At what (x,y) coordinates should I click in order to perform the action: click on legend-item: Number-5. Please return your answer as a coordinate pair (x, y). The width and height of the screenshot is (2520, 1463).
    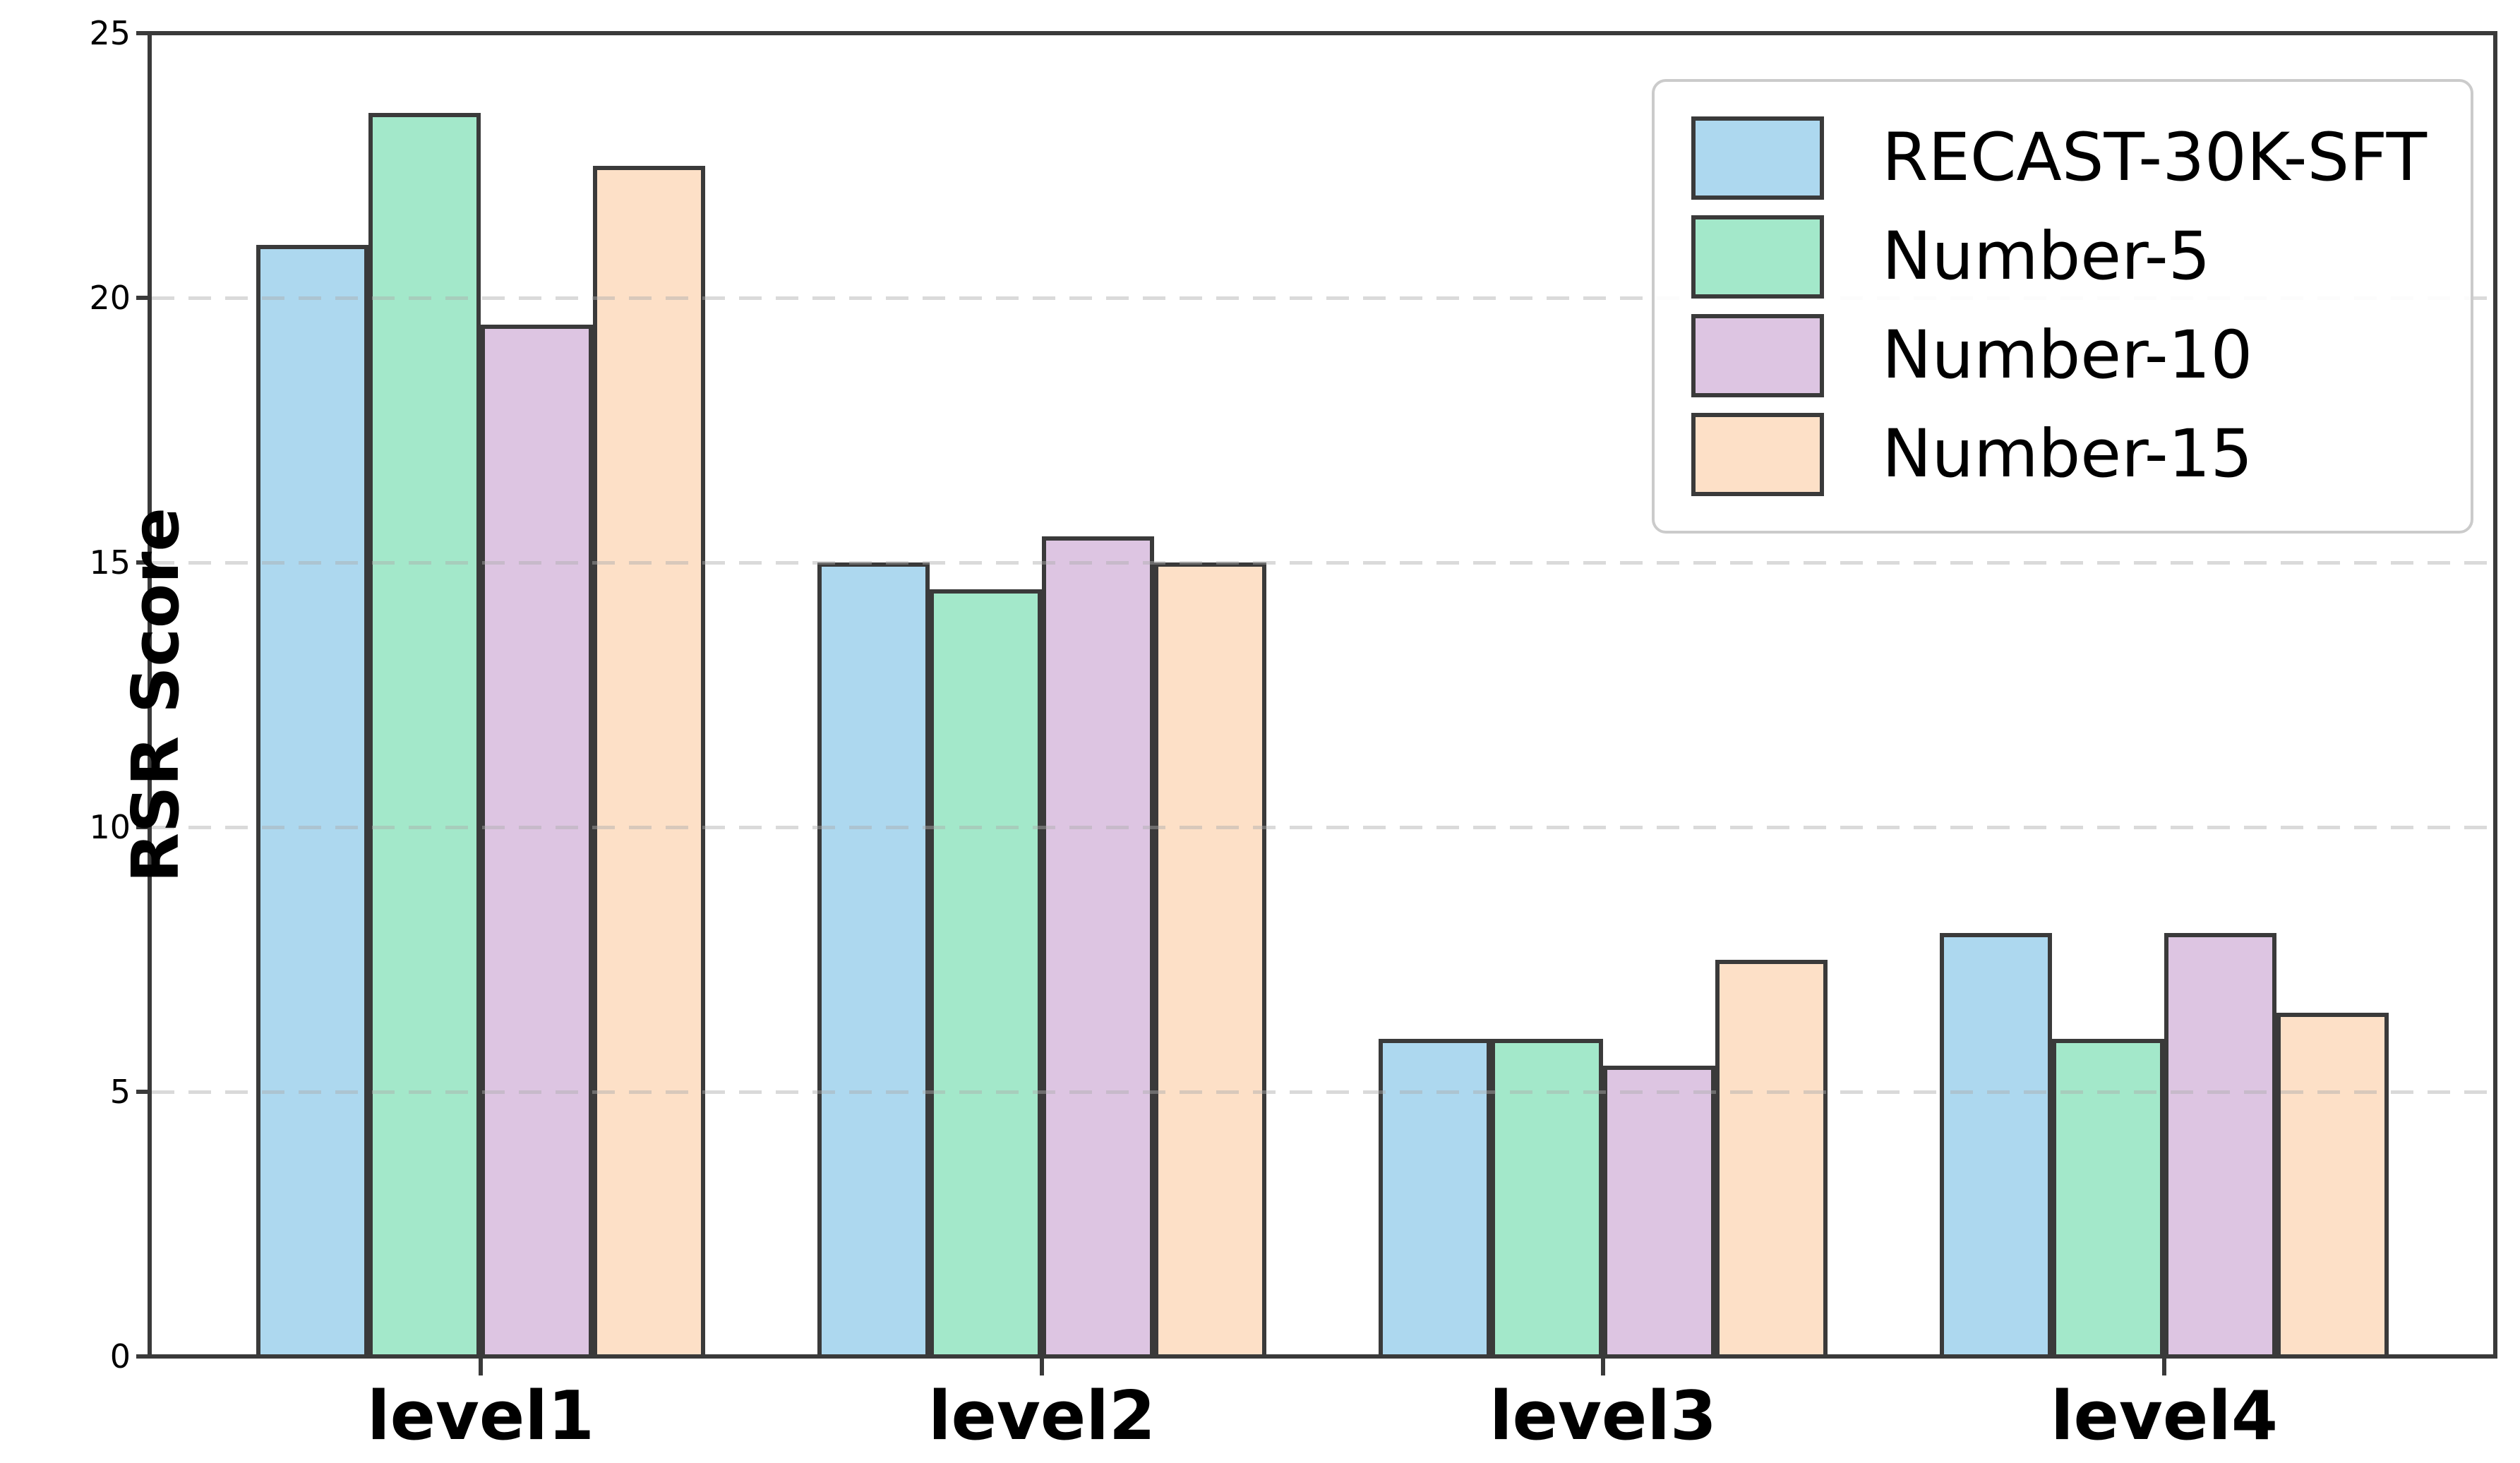
    Looking at the image, I should click on (2059, 257).